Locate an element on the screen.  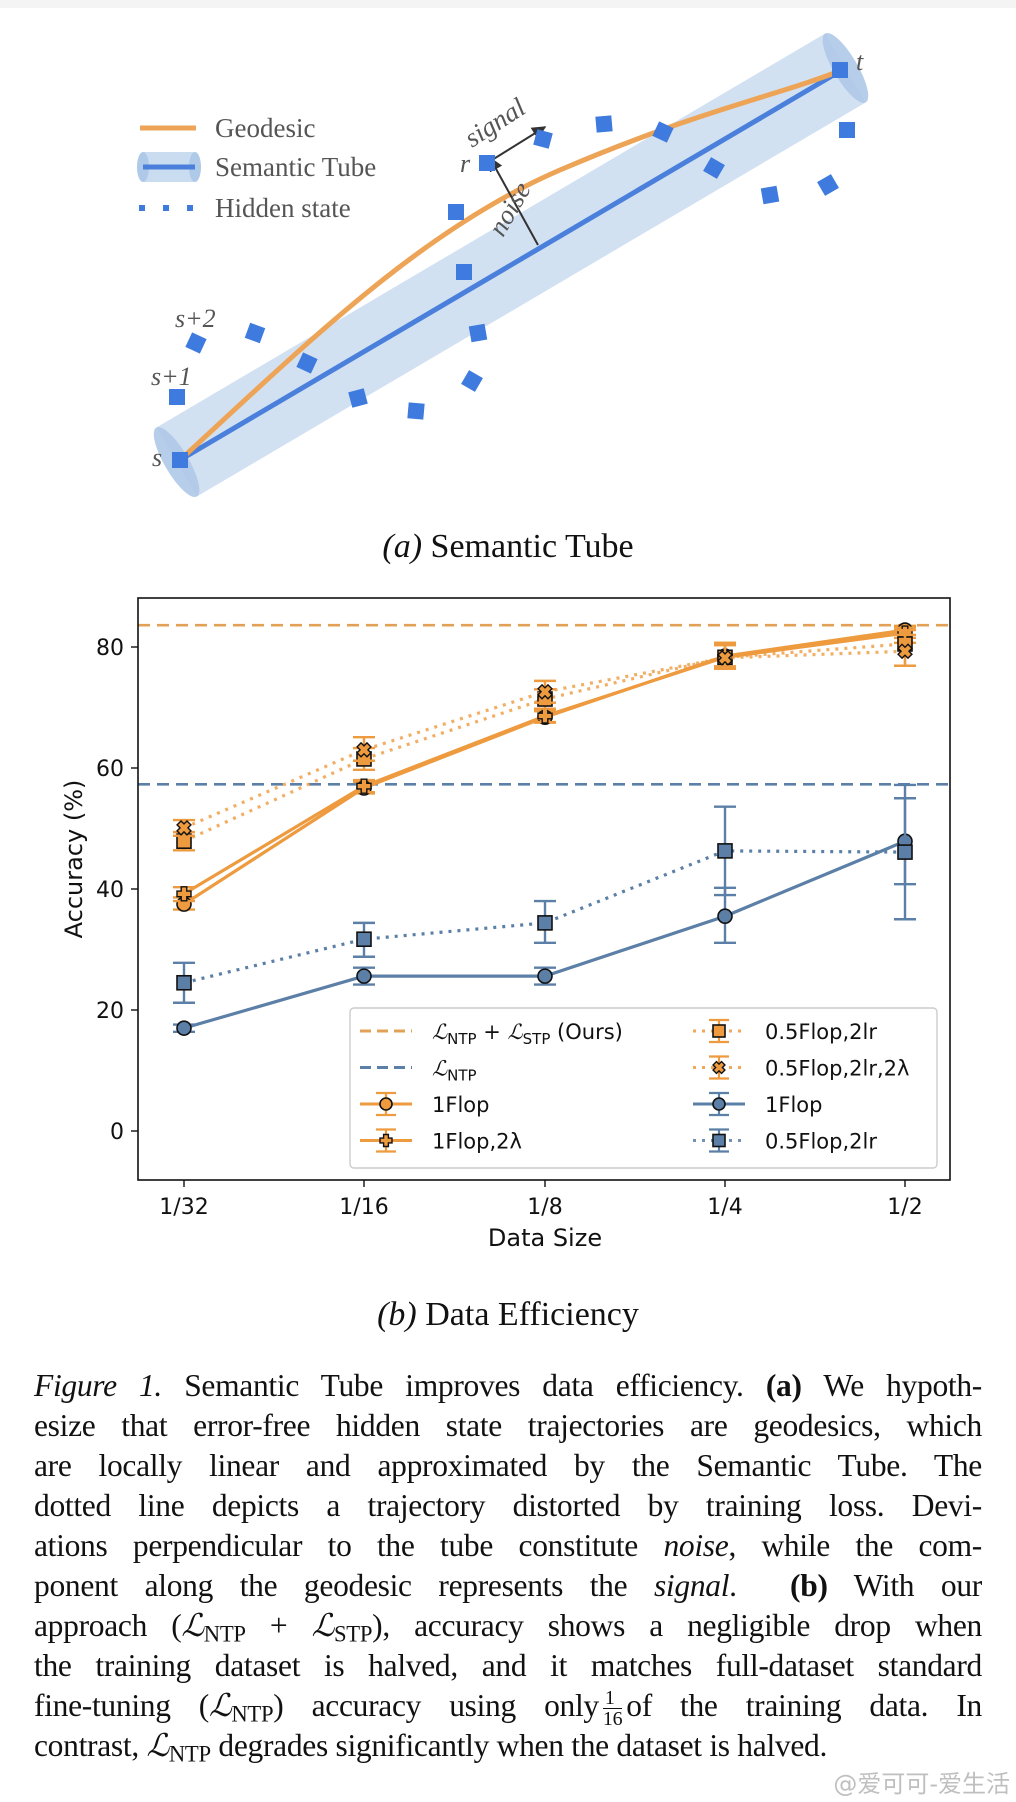
caption-text: Semantic Tube improves data efficiency. is located at coordinates (475, 1385).